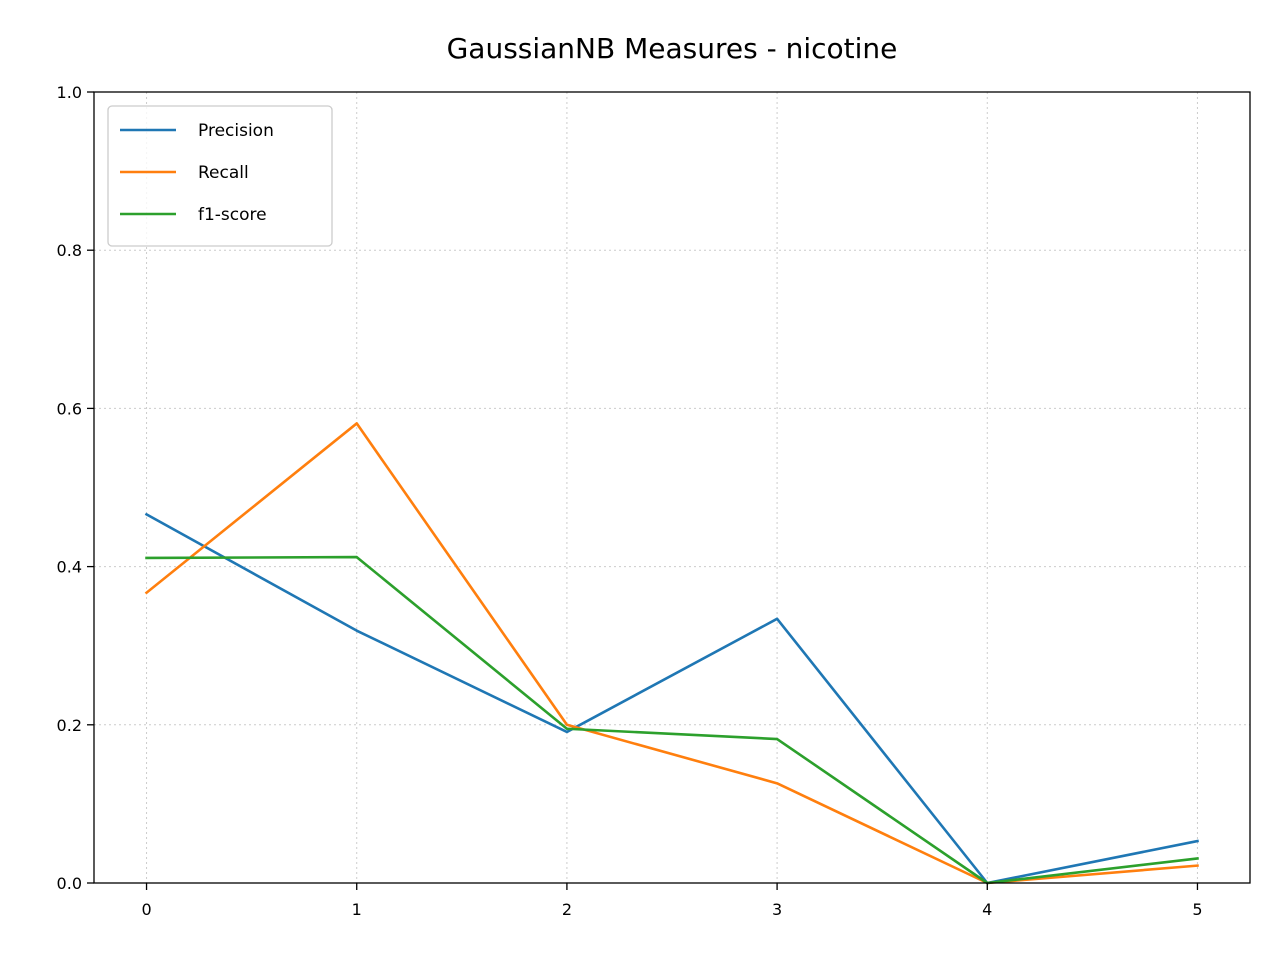 The height and width of the screenshot is (960, 1280). Describe the element at coordinates (146, 909) in the screenshot. I see `x-tick-label: 0` at that location.